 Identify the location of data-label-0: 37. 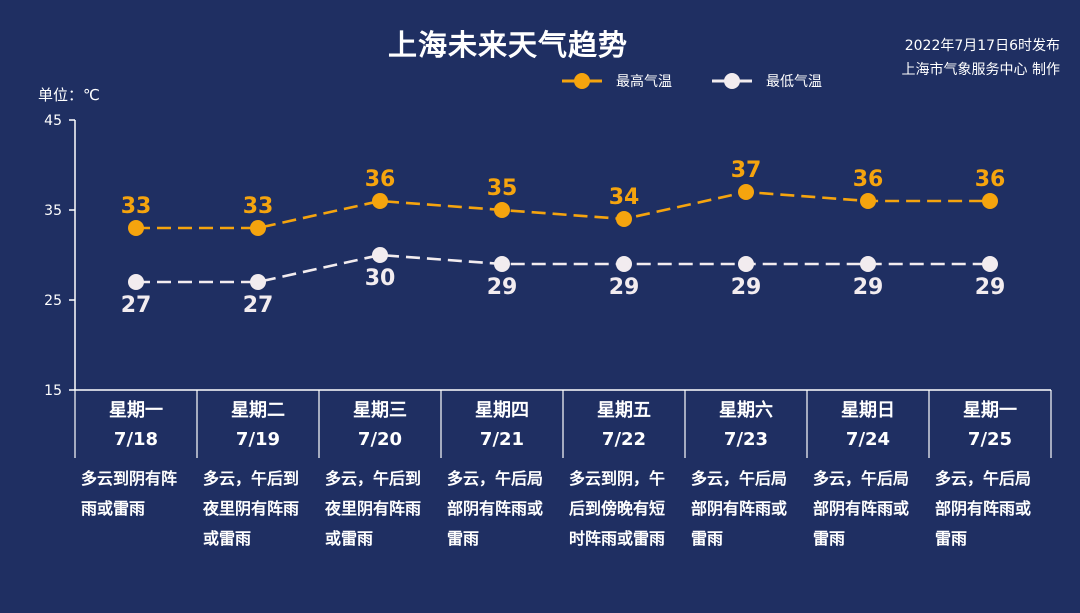
(746, 170).